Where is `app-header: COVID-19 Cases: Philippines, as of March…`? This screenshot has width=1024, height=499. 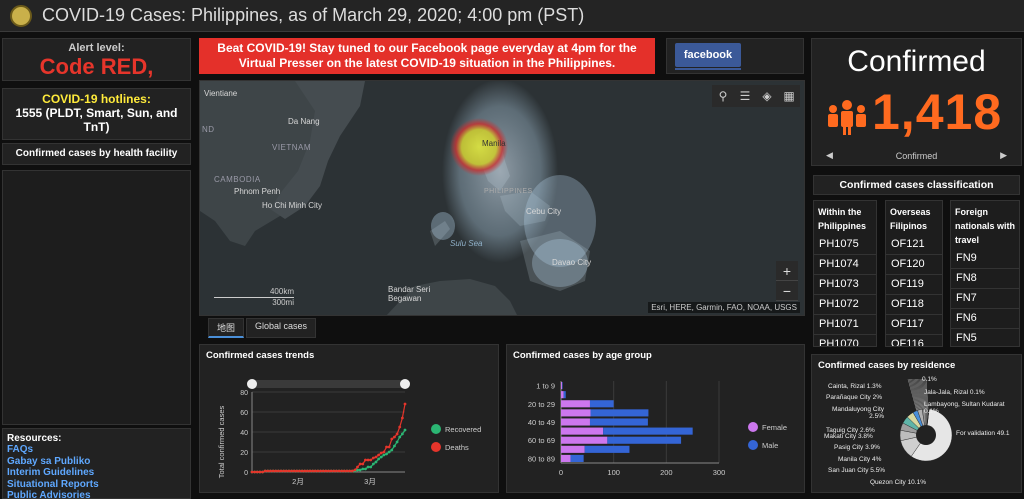
app-header: COVID-19 Cases: Philippines, as of March… is located at coordinates (512, 16).